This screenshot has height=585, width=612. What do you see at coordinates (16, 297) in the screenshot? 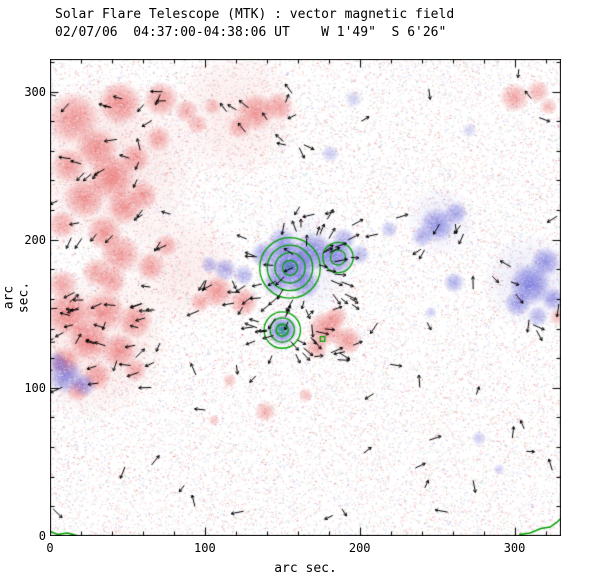
I see `y-axis-label: arc sec.` at bounding box center [16, 297].